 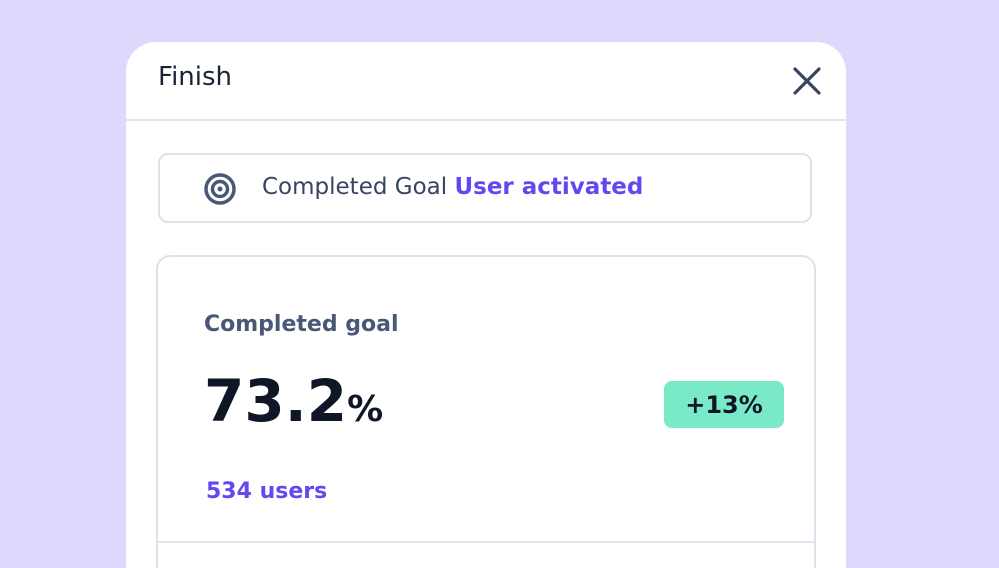 I want to click on stat-label: Completed goal, so click(x=301, y=324).